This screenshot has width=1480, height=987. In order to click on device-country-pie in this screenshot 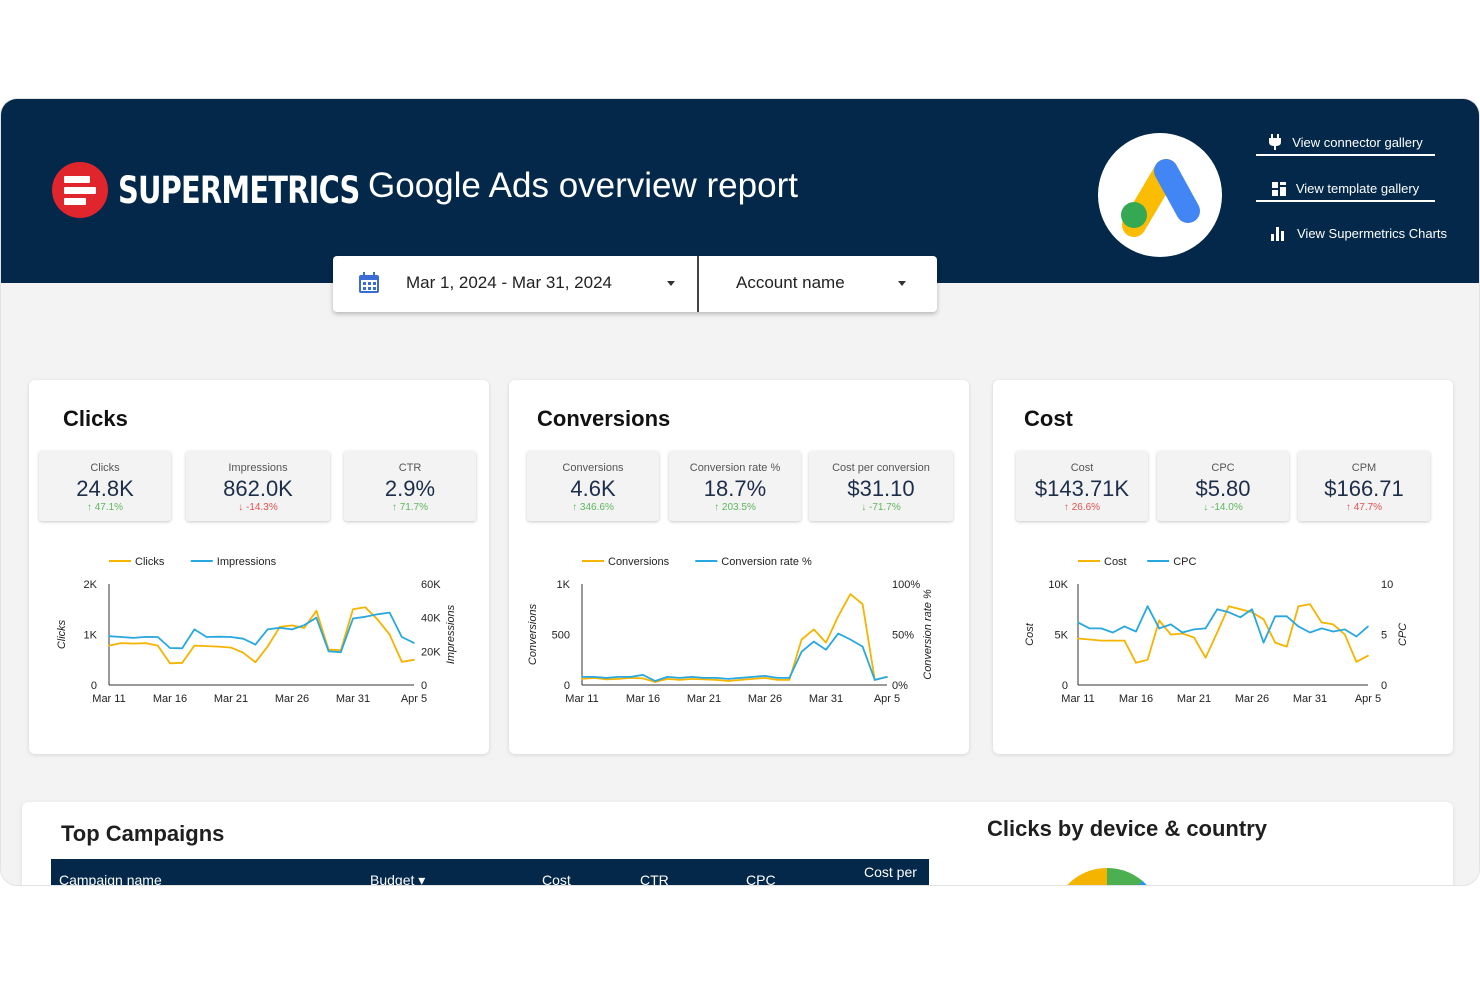, I will do `click(1107, 876)`.